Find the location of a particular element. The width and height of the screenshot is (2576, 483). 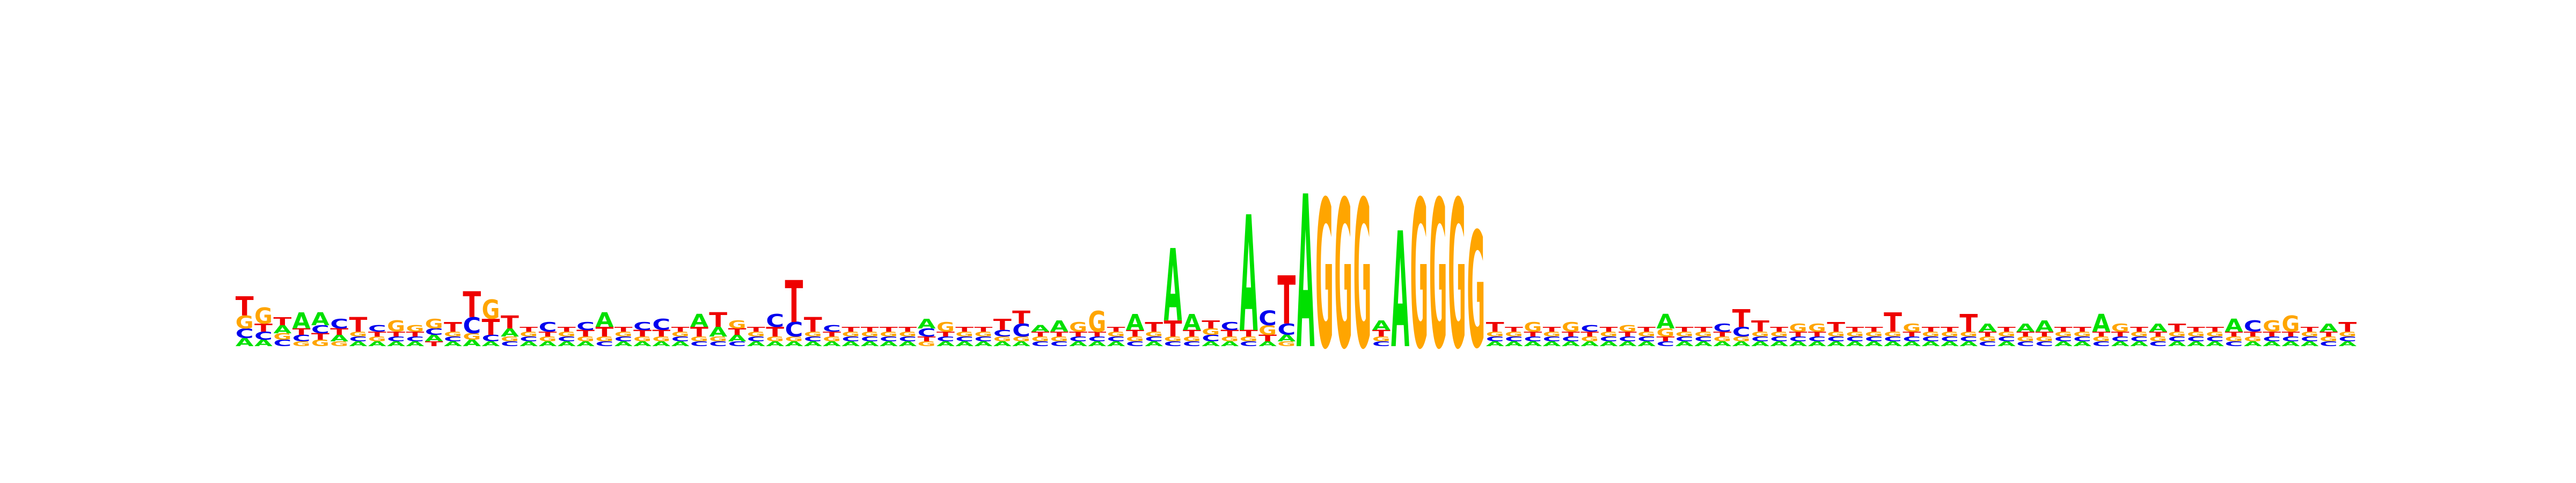

logo-column-64: G is located at coordinates (1438, 276).